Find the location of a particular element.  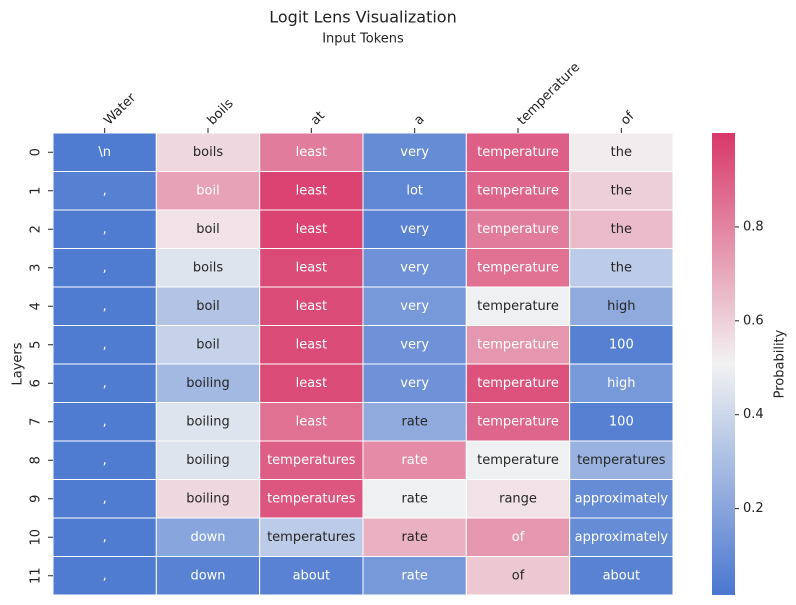

colorbar-tick-label: 0.8 is located at coordinates (753, 226).